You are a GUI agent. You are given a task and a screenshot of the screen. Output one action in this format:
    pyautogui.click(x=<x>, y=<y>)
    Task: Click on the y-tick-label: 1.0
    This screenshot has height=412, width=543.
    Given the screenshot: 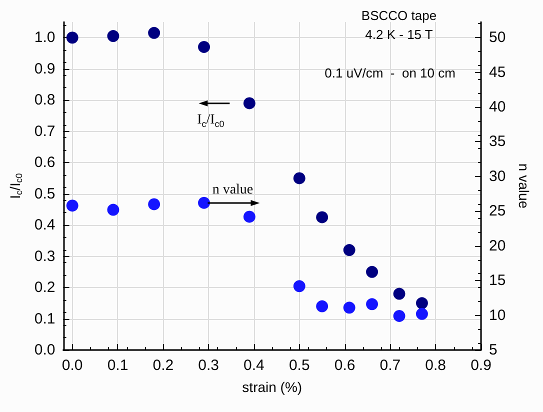 What is the action you would take?
    pyautogui.click(x=45, y=37)
    